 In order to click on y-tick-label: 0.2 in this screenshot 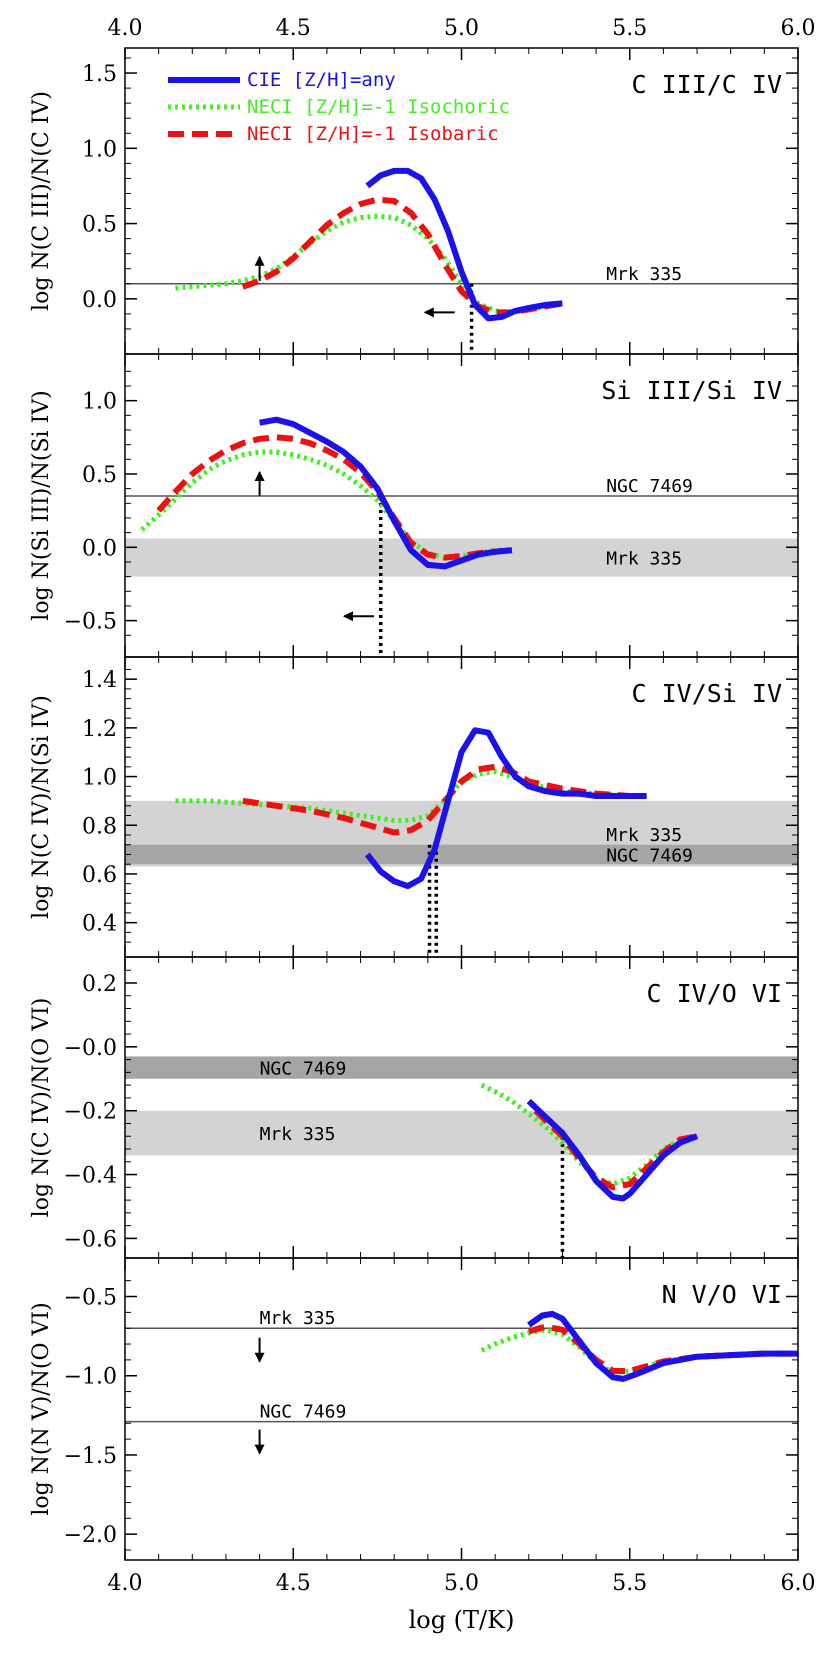, I will do `click(99, 984)`.